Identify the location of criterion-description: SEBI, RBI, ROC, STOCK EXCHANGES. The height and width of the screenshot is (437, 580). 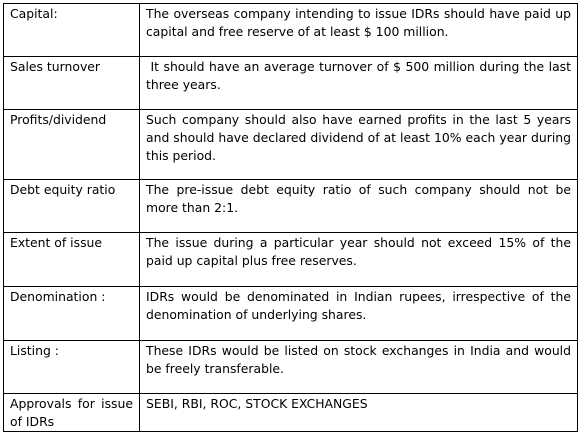
(358, 412).